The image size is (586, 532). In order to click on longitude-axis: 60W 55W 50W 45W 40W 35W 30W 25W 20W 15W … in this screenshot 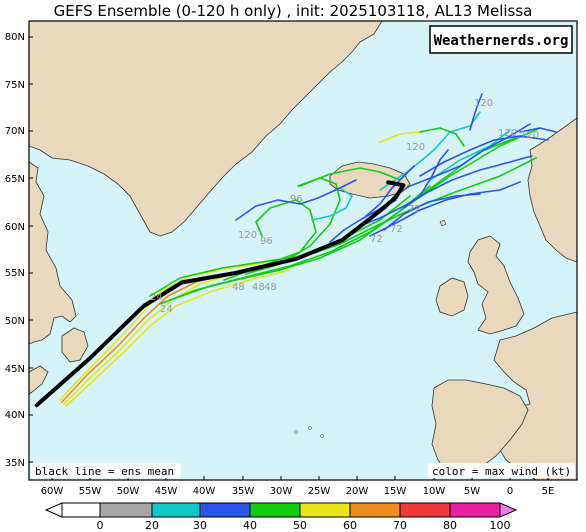, I will do `click(298, 491)`.